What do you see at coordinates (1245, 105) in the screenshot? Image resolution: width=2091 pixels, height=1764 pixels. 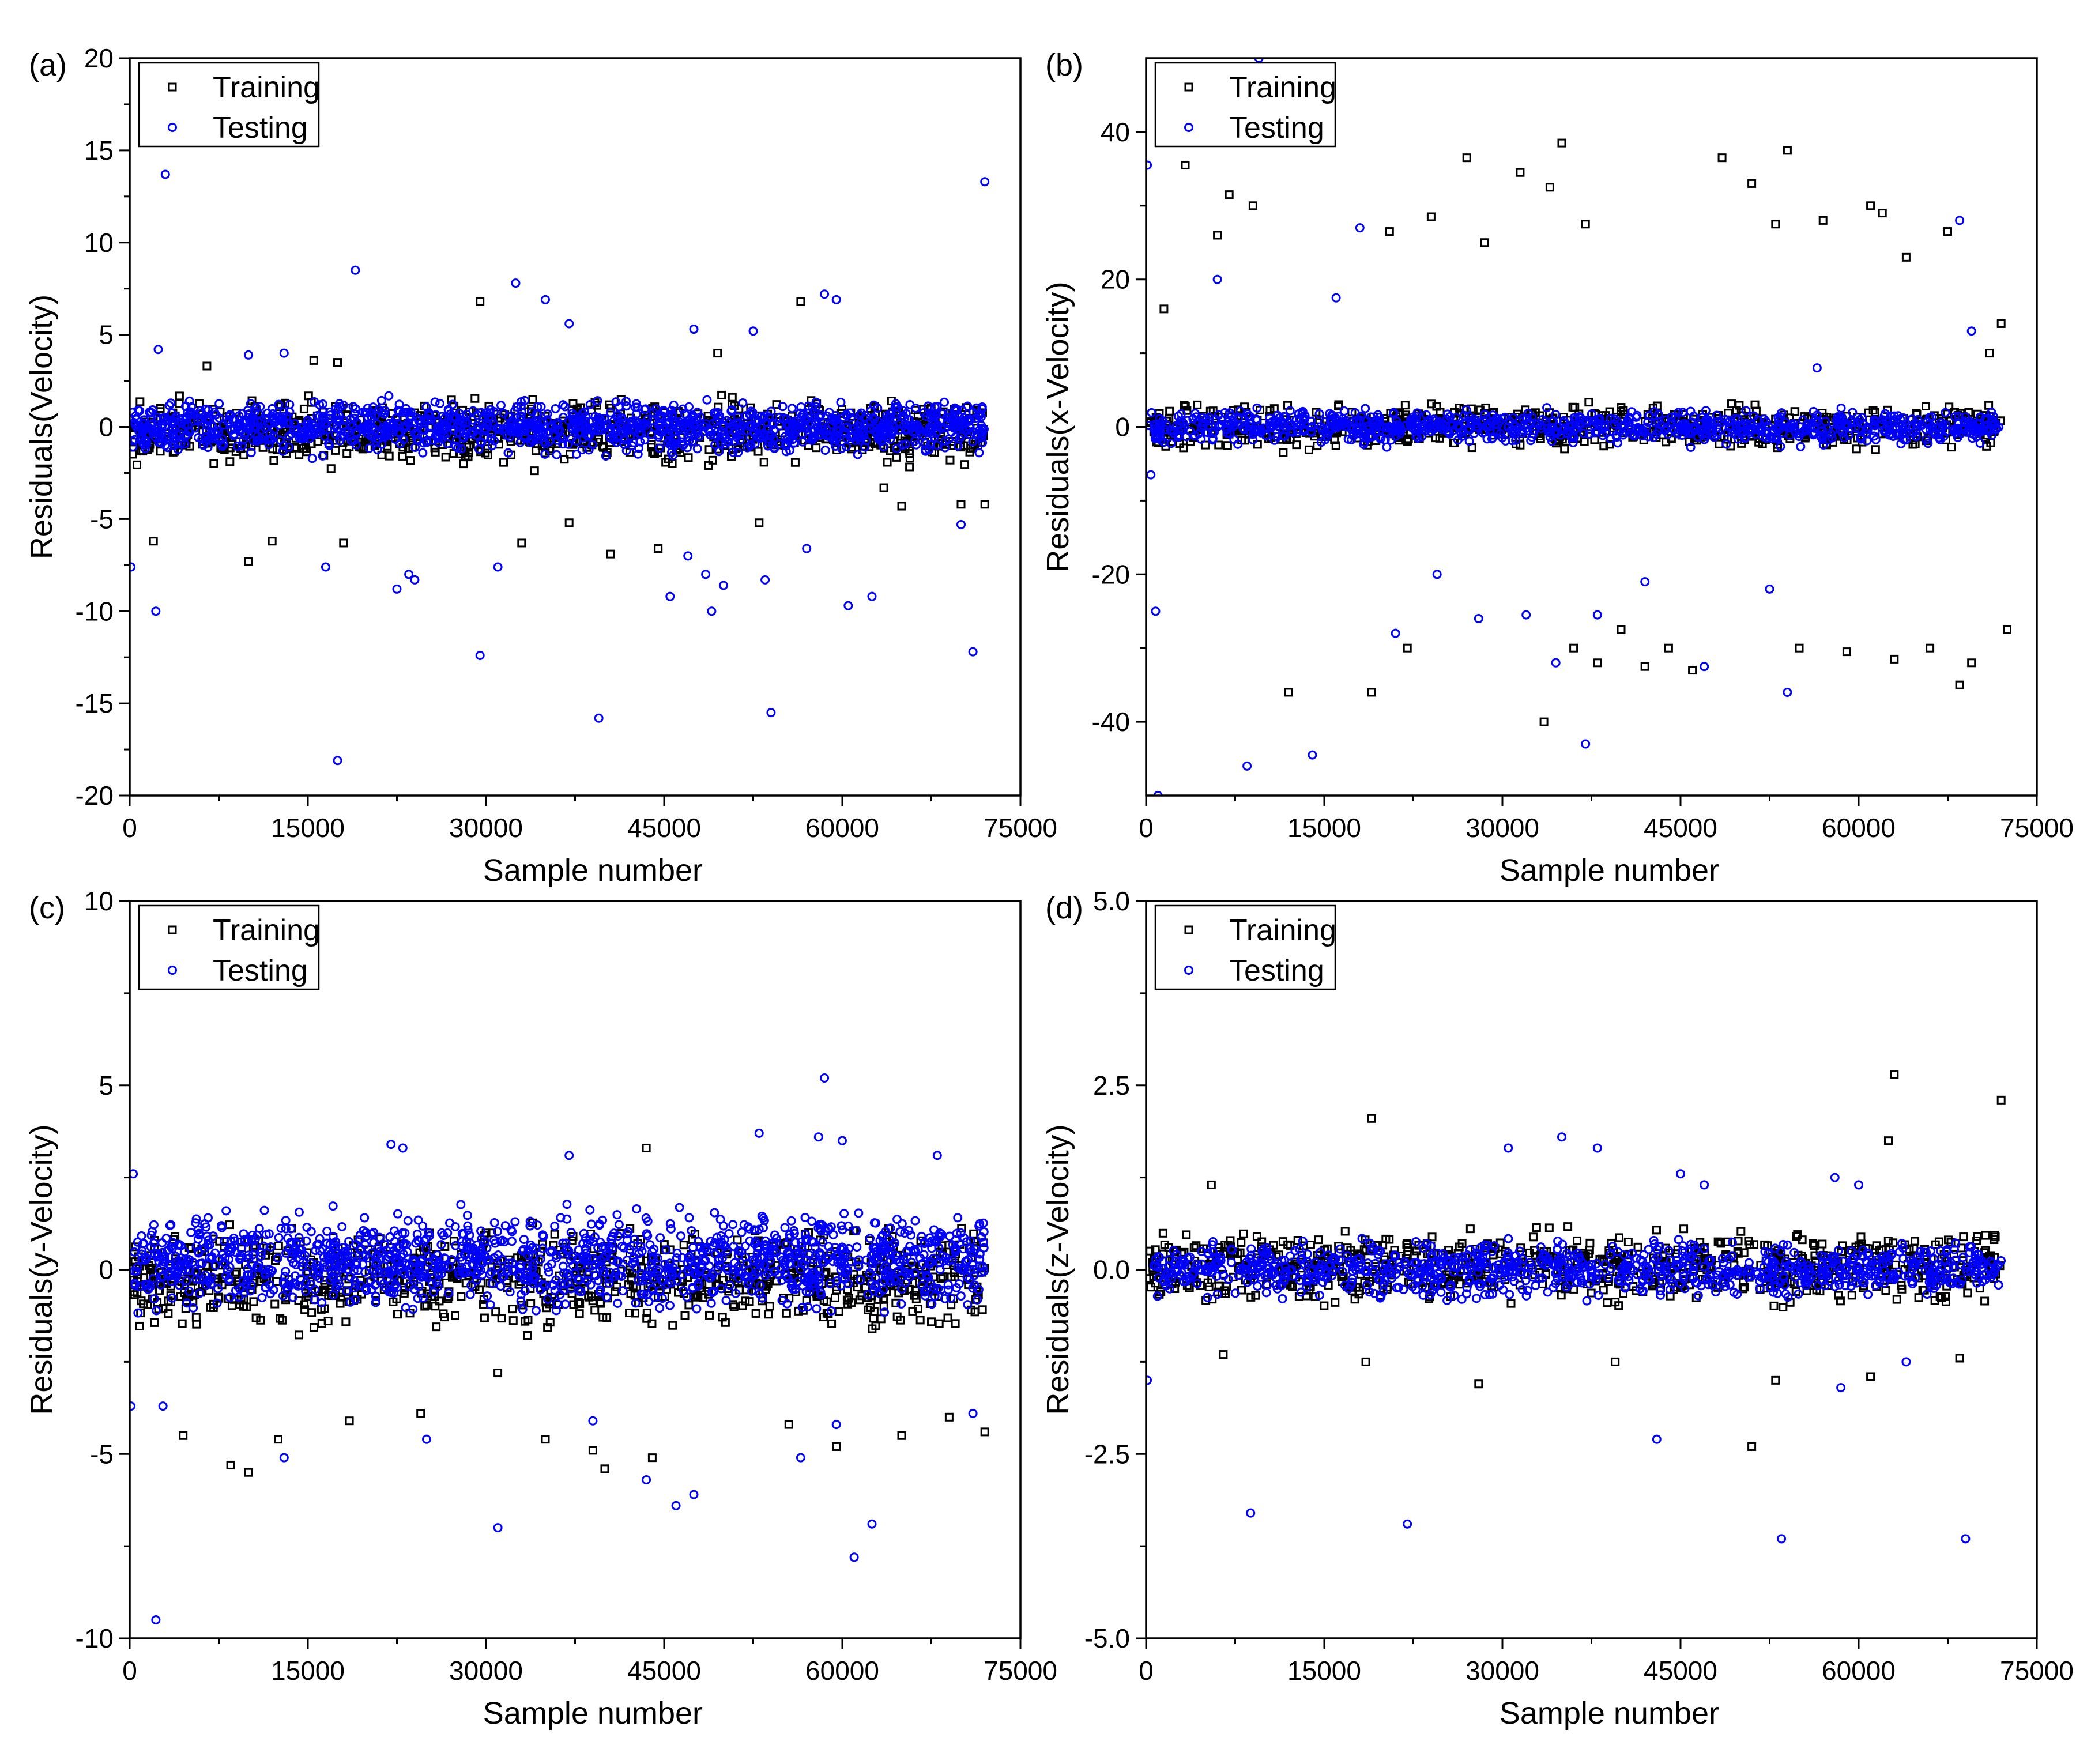 I see `legend-box` at bounding box center [1245, 105].